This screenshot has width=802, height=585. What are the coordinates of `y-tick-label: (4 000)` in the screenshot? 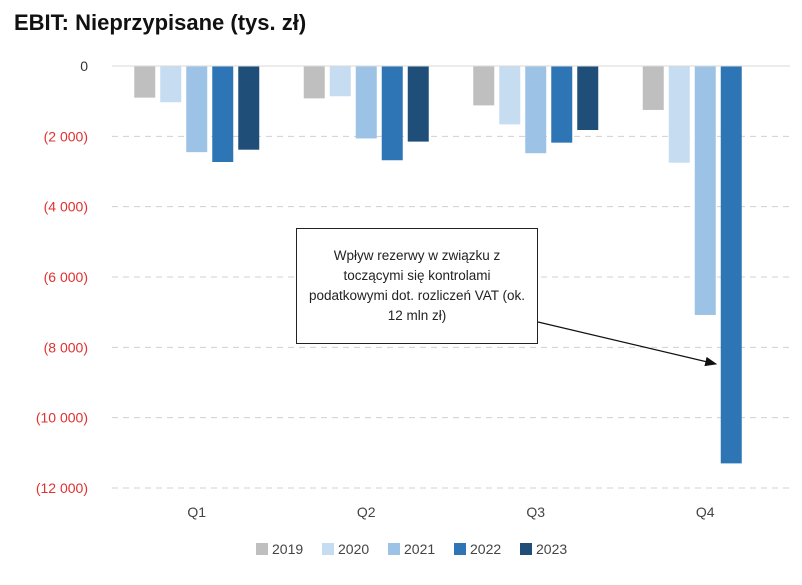 It's located at (66, 207).